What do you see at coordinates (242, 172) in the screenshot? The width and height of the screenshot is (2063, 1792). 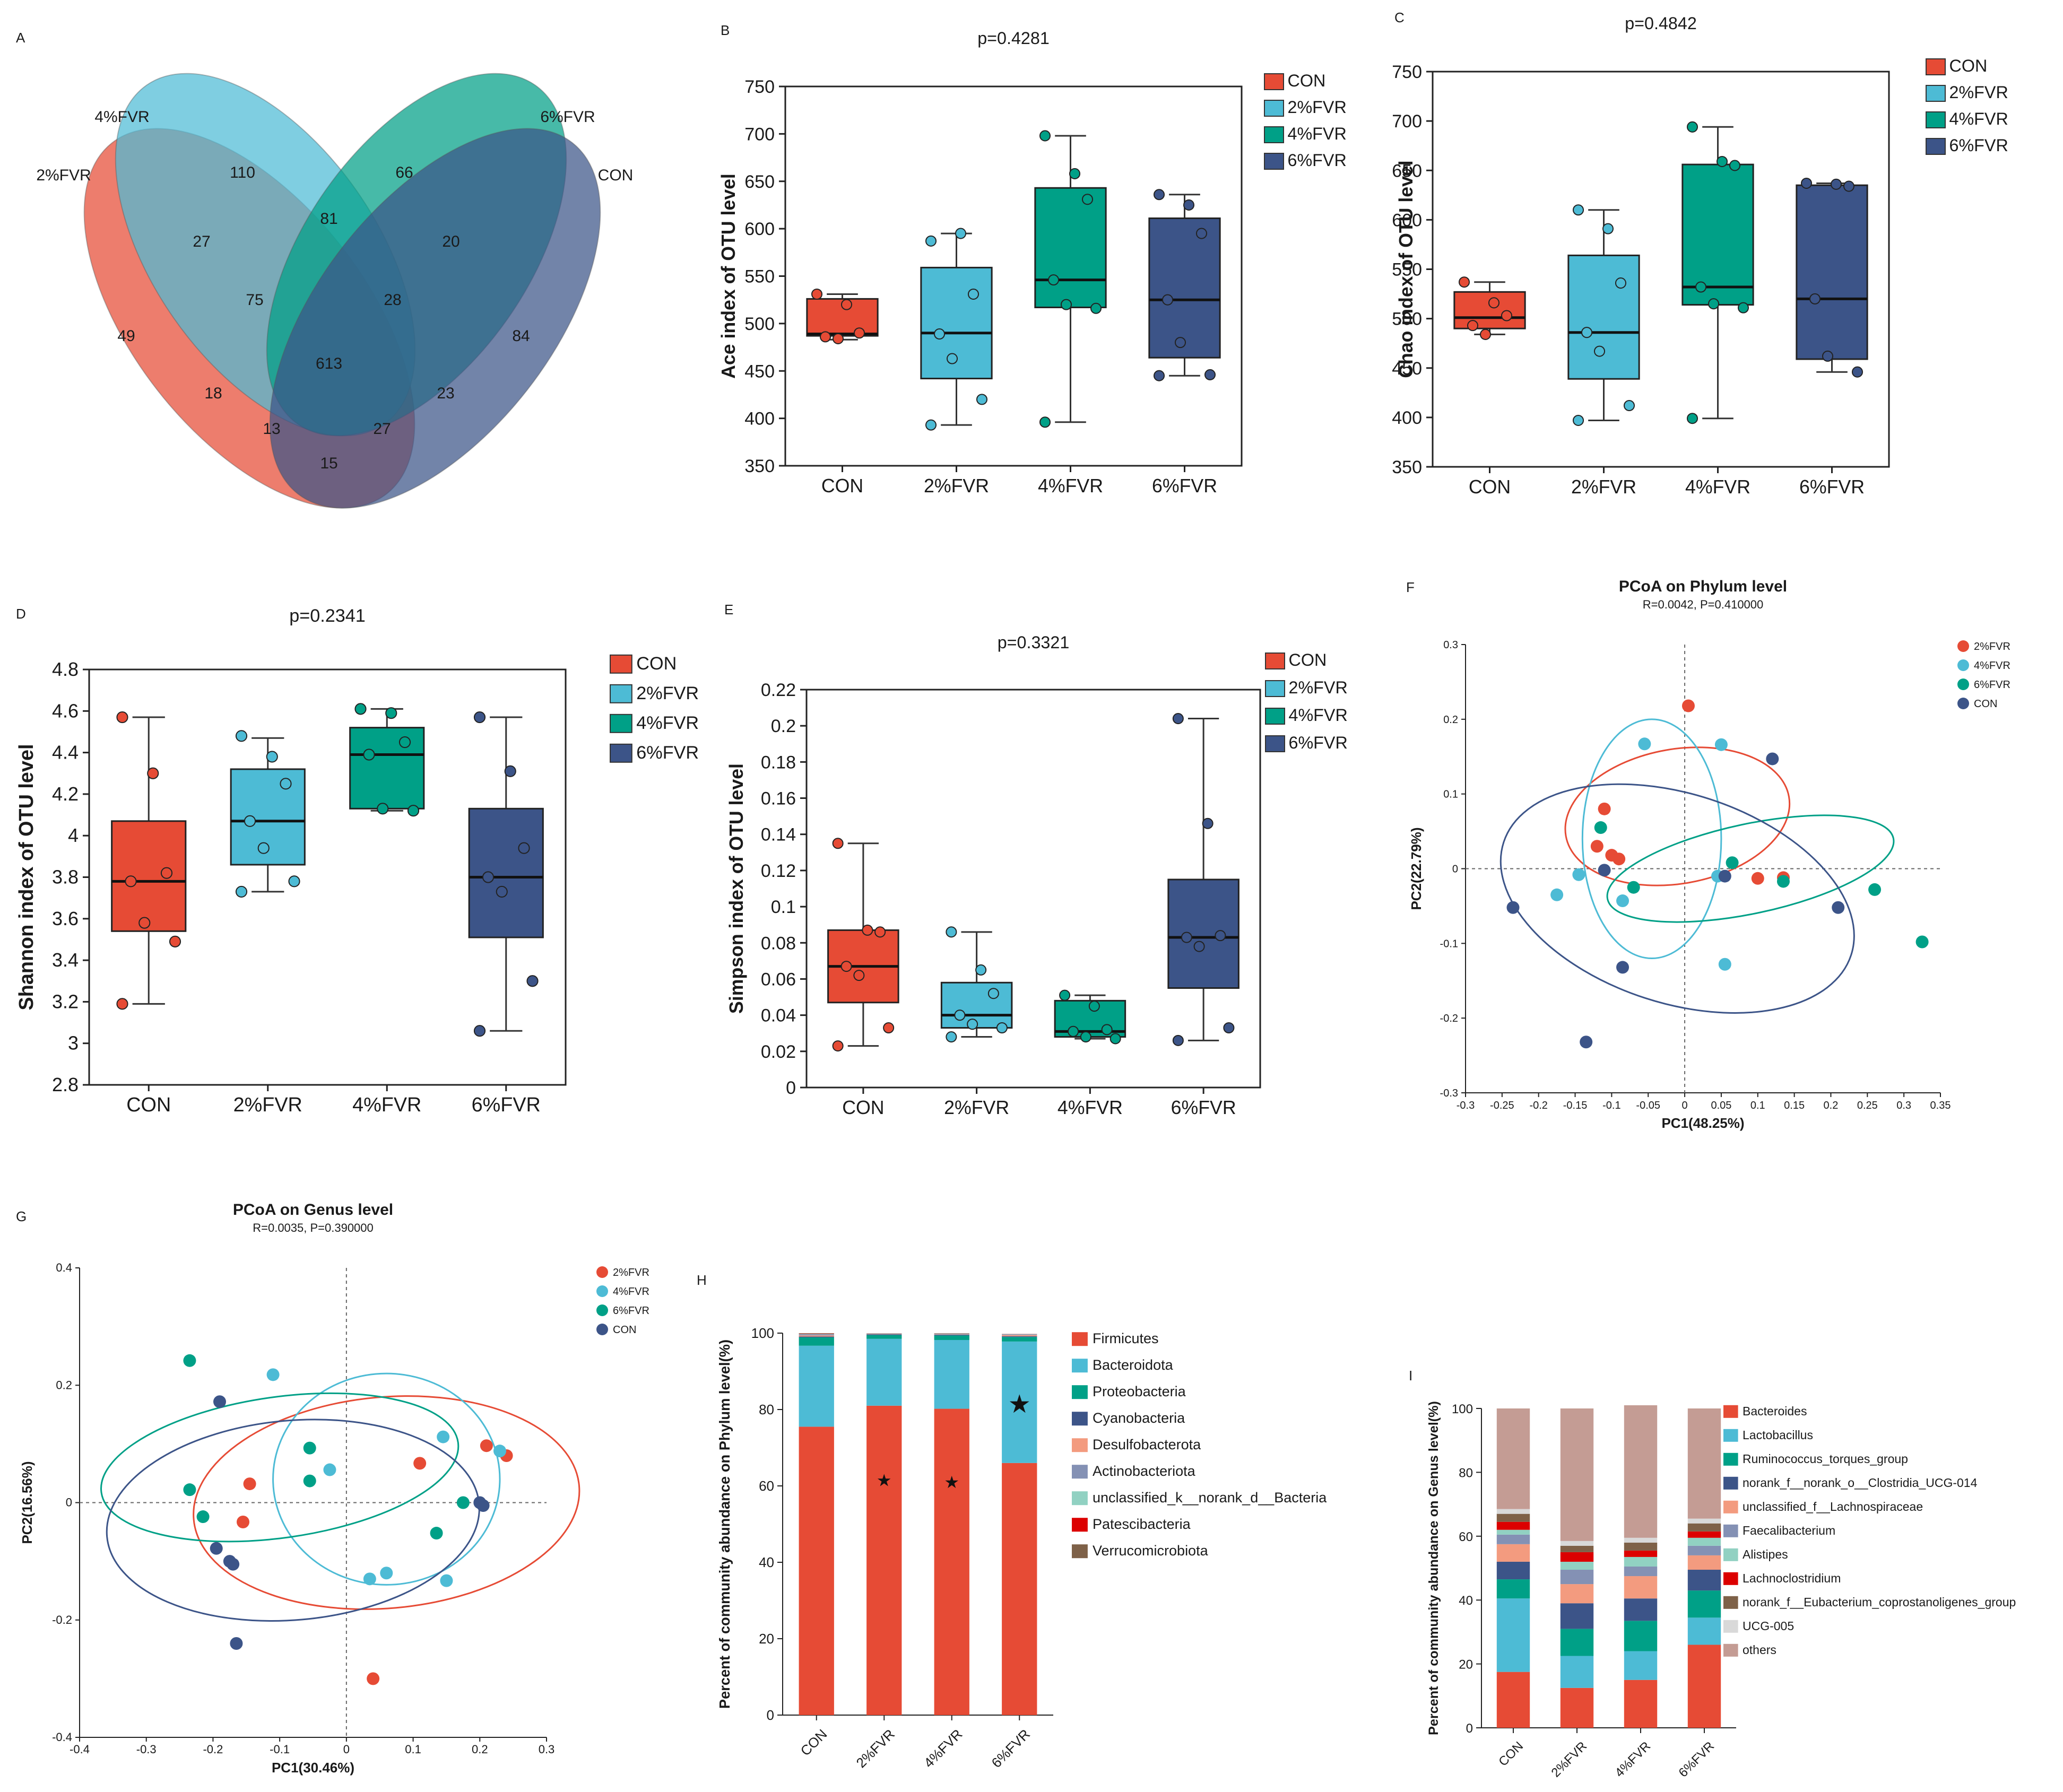 I see `venn-count: 110` at bounding box center [242, 172].